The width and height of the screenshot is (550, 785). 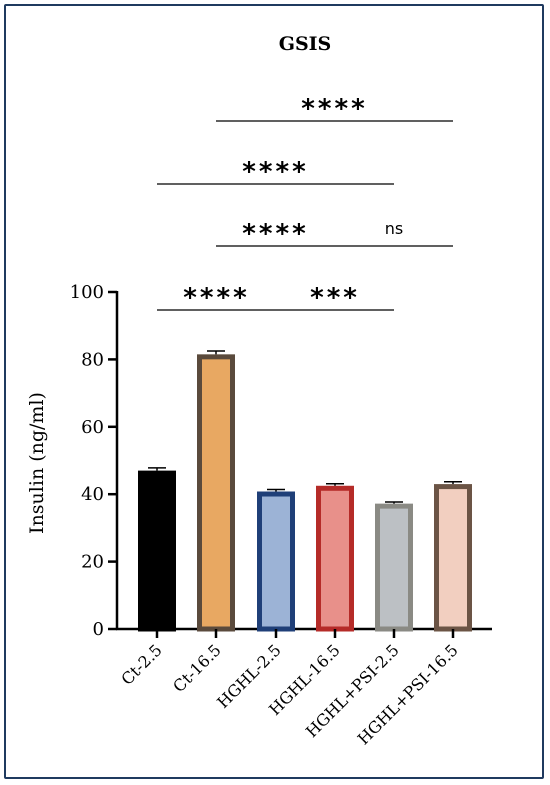 I want to click on y-tick-label: 20, so click(x=92, y=562).